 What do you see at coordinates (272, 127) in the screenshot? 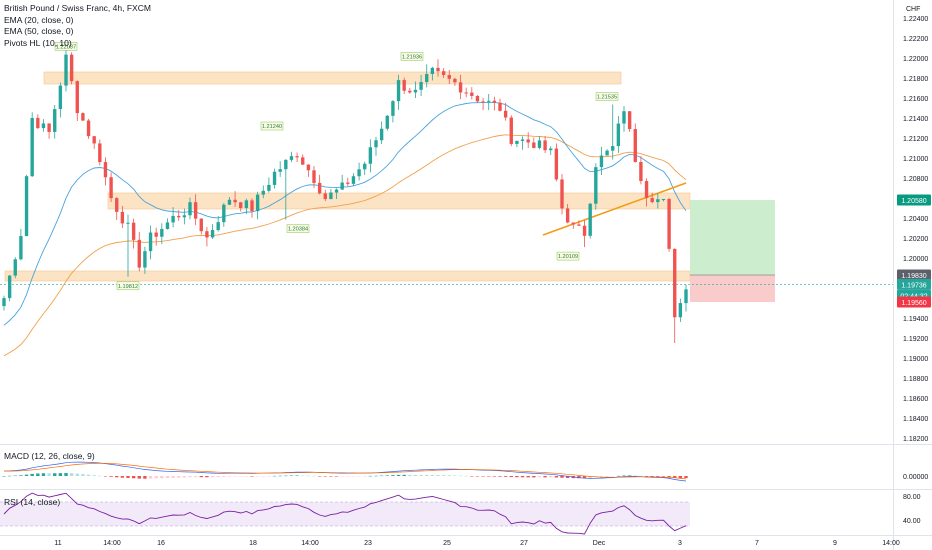
I see `pivot-label: 1.21240` at bounding box center [272, 127].